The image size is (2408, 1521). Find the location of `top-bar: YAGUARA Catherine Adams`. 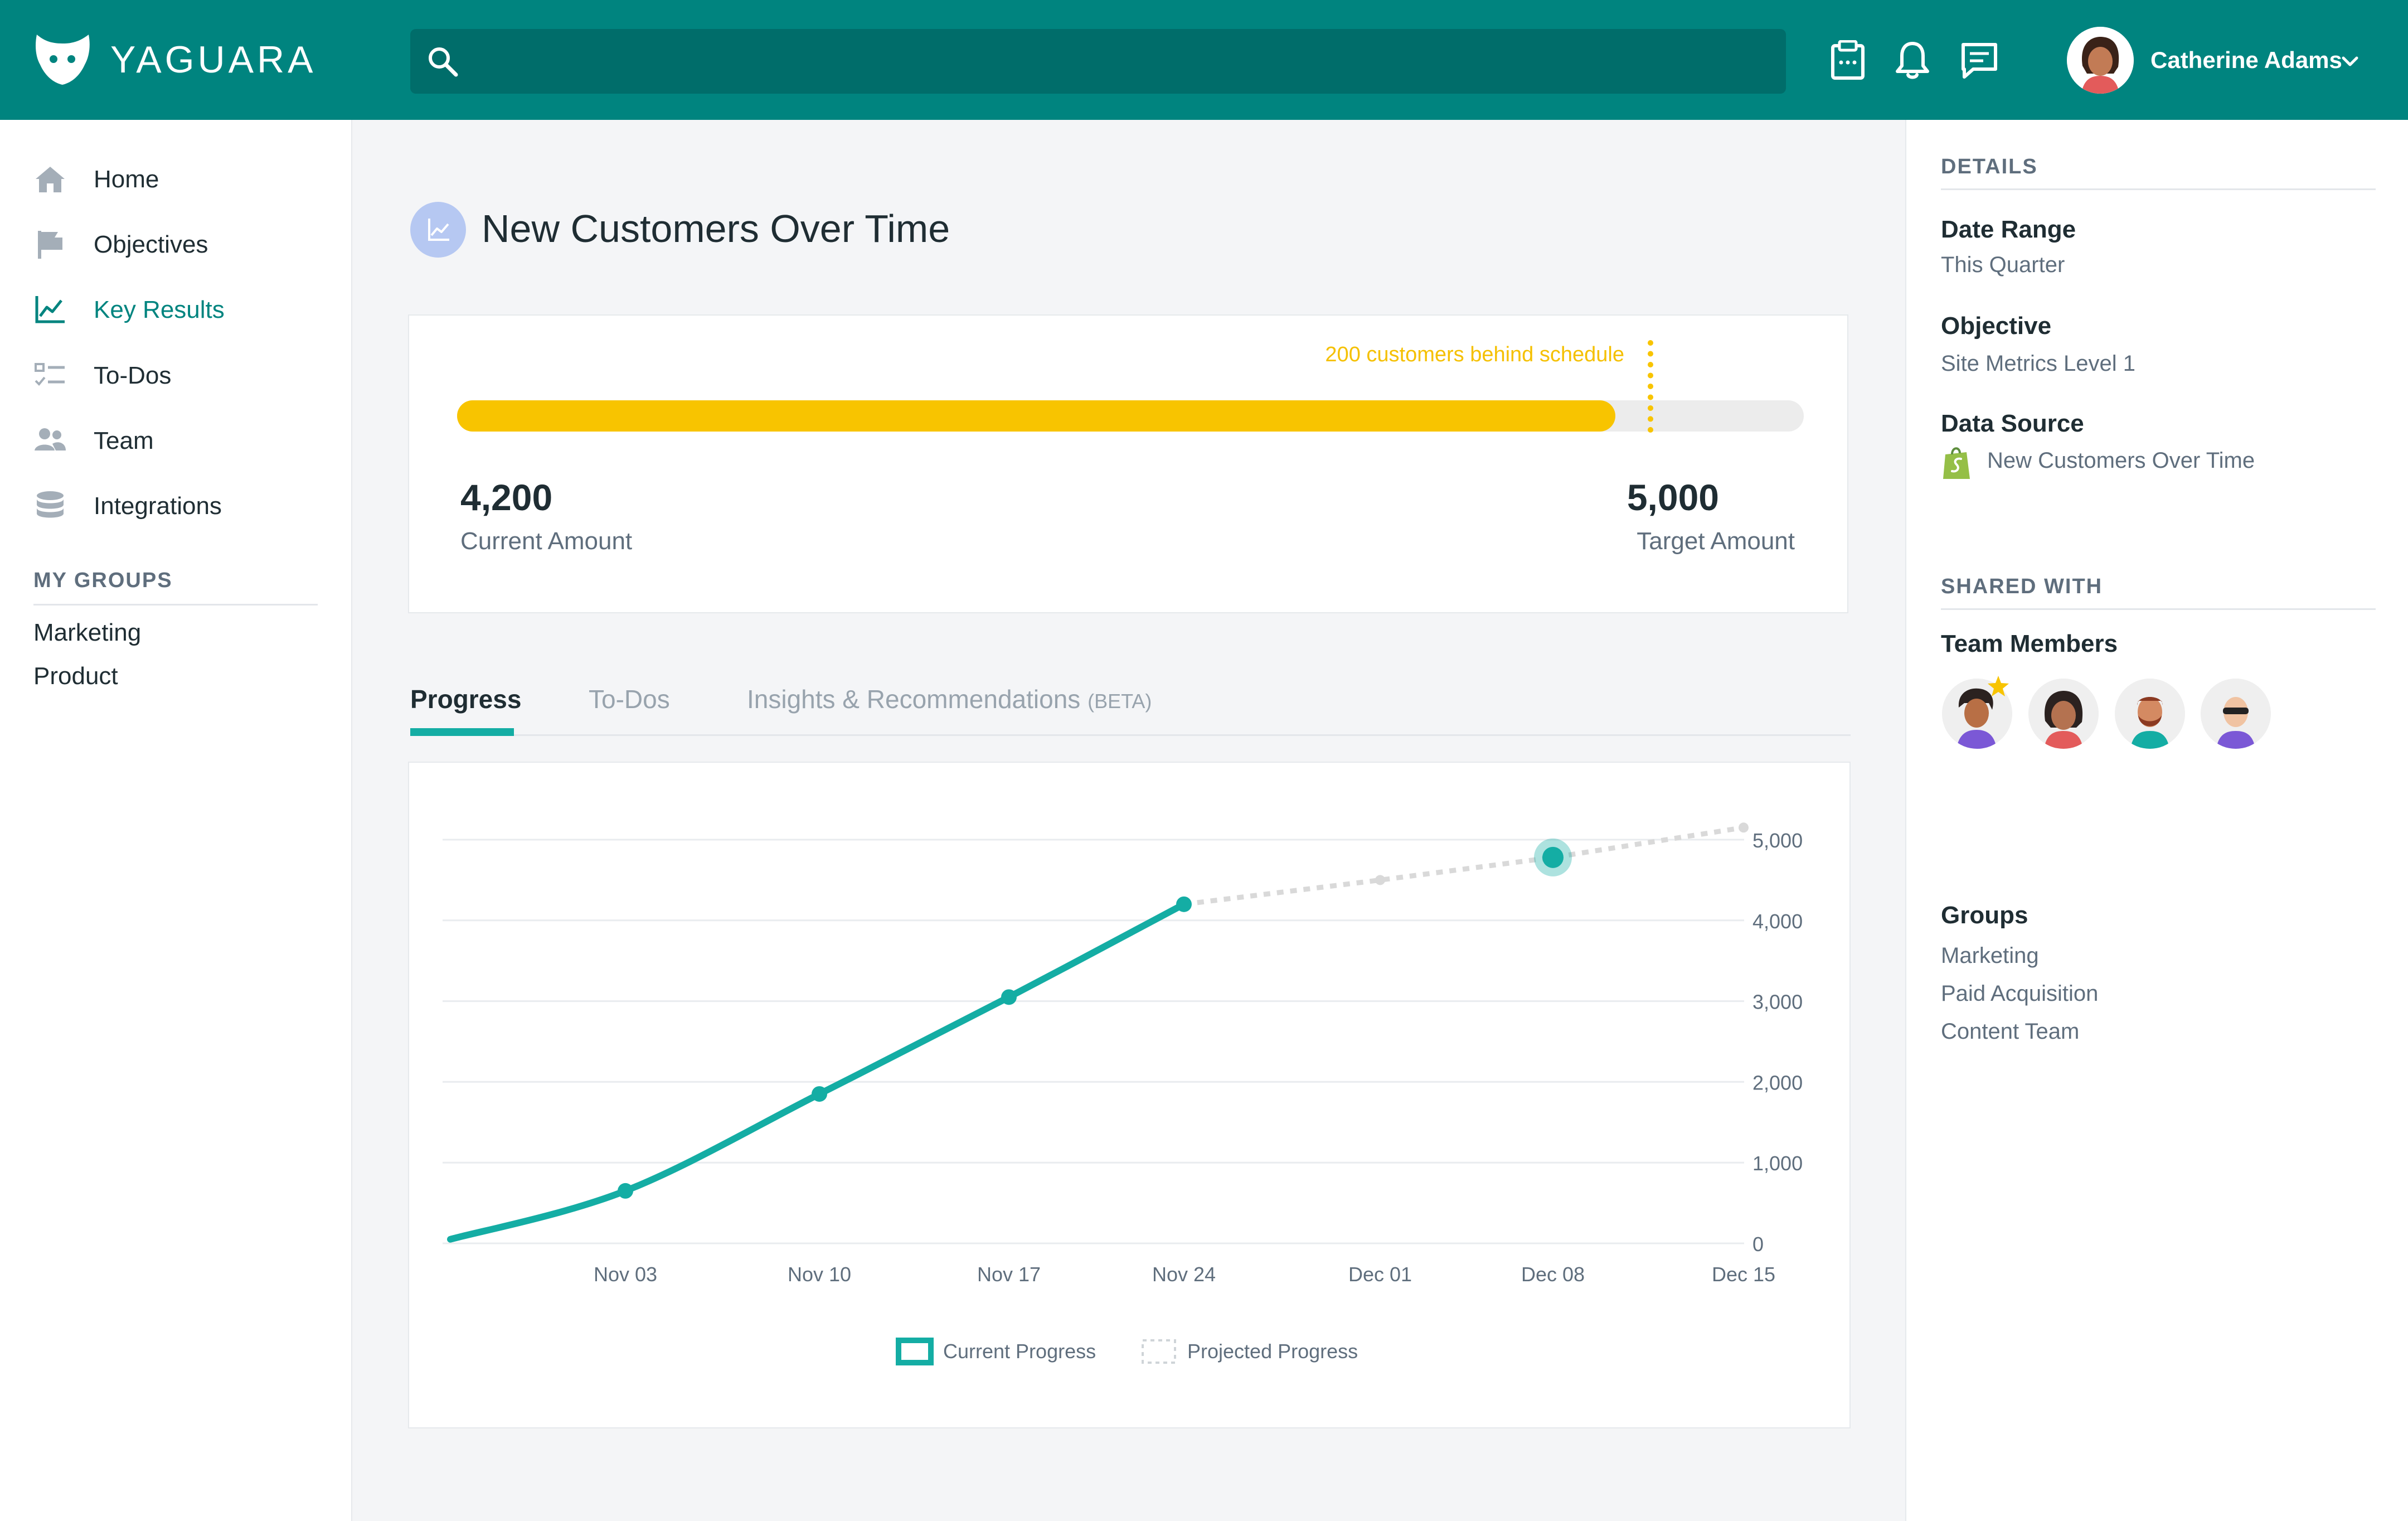

top-bar: YAGUARA Catherine Adams is located at coordinates (1204, 60).